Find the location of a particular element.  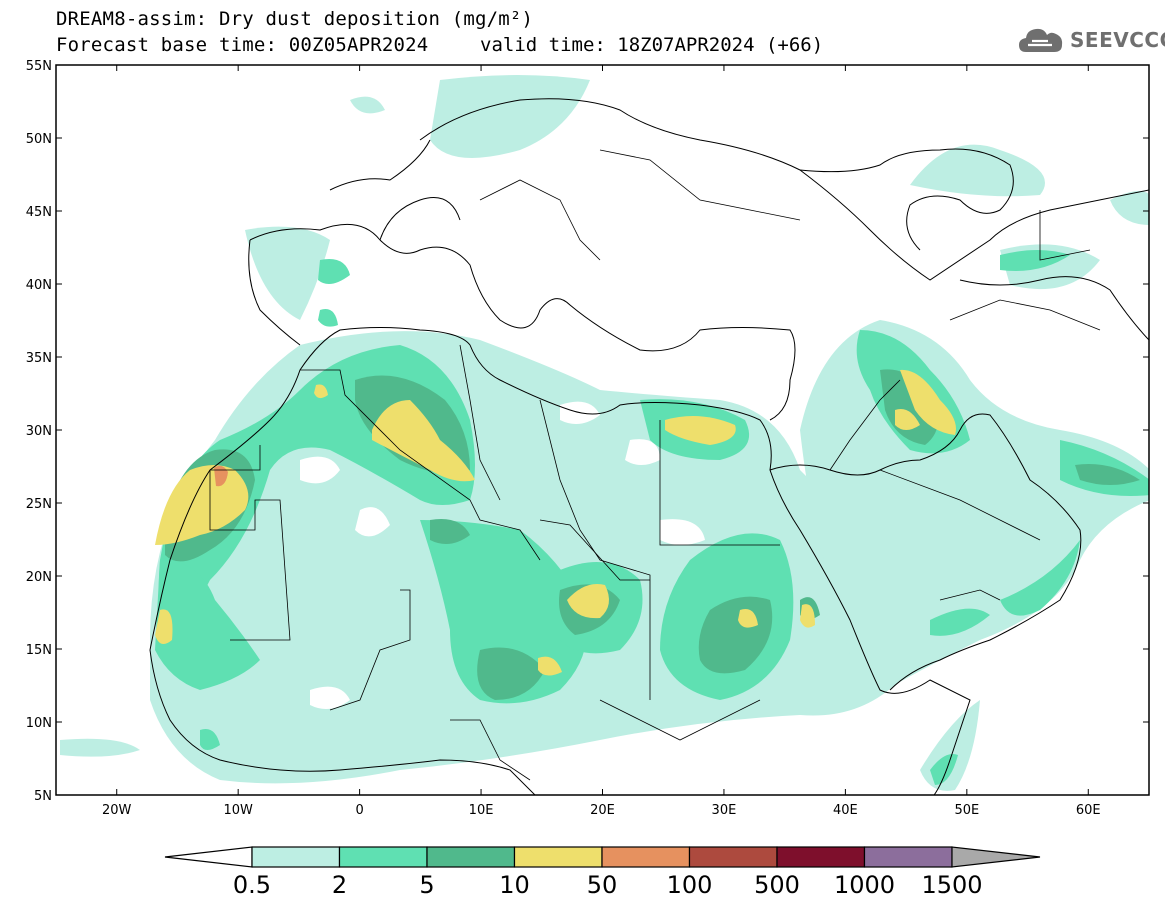

lat-label: 55N is located at coordinates (39, 66).